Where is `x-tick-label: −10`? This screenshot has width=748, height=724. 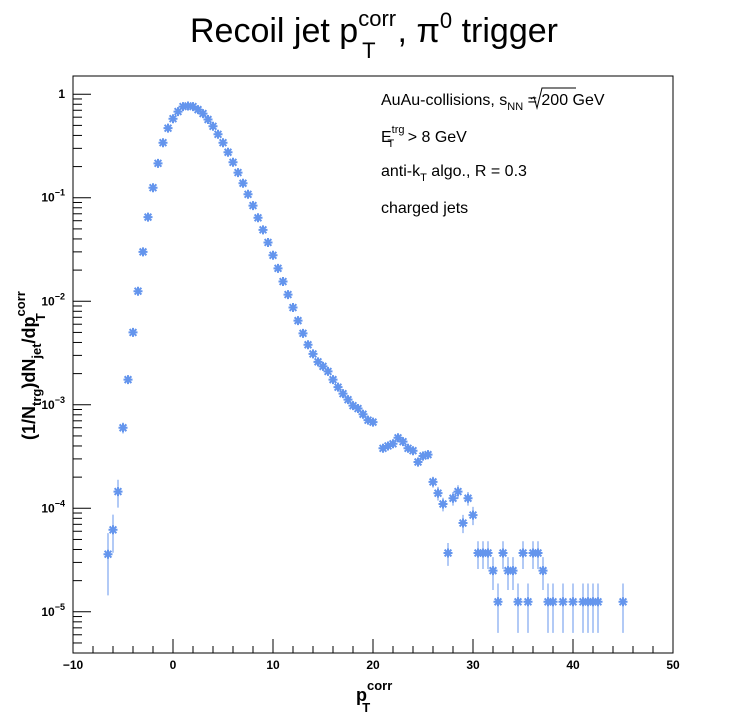
x-tick-label: −10 is located at coordinates (73, 665).